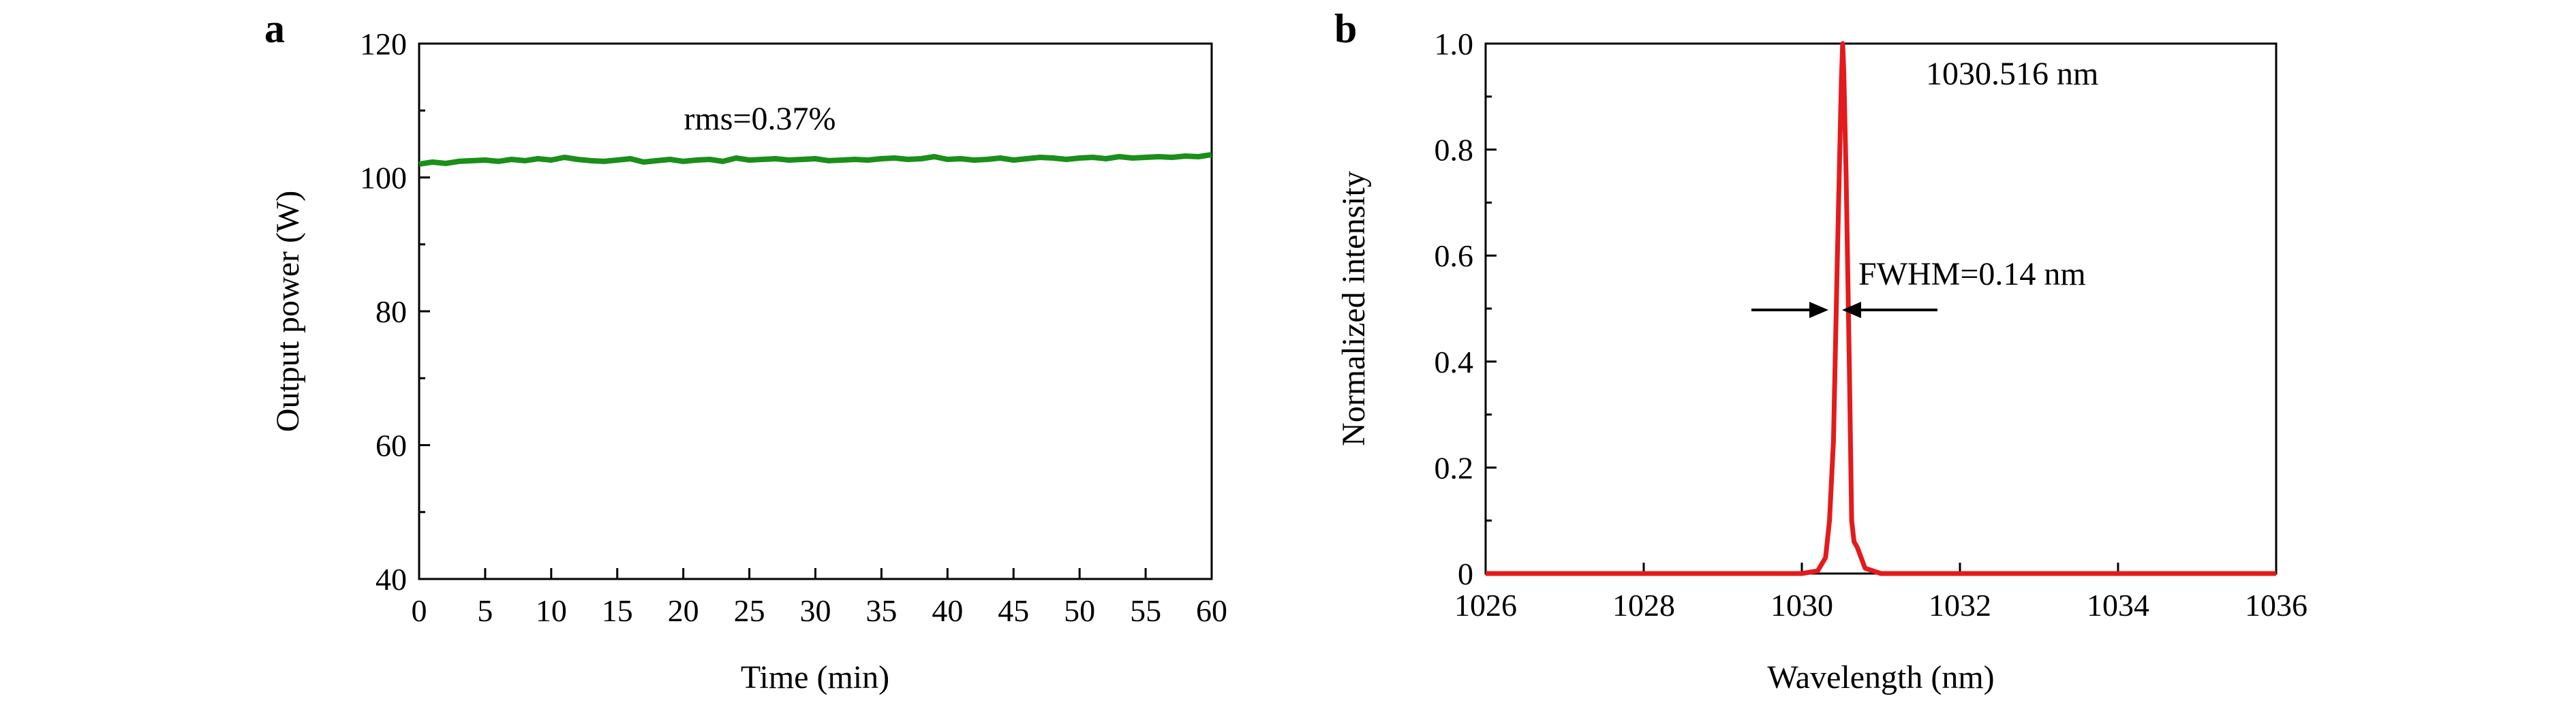 The image size is (2576, 705). Describe the element at coordinates (617, 610) in the screenshot. I see `panel-a-x-tick-label: 15` at that location.